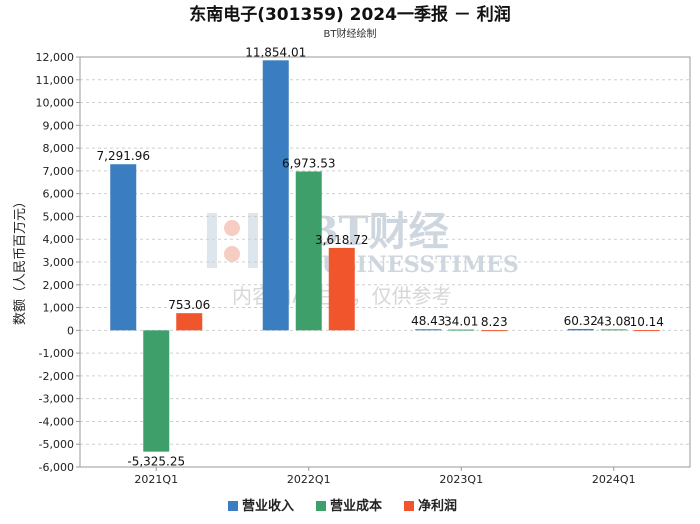  Describe the element at coordinates (275, 52) in the screenshot. I see `data-label: 11,854.01` at that location.